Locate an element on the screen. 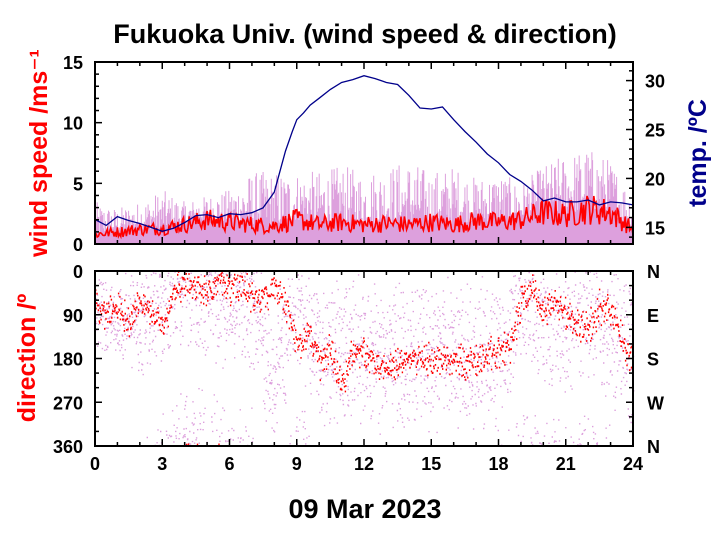 Image resolution: width=720 pixels, height=535 pixels. direction-tick-label: 270 is located at coordinates (68, 403).